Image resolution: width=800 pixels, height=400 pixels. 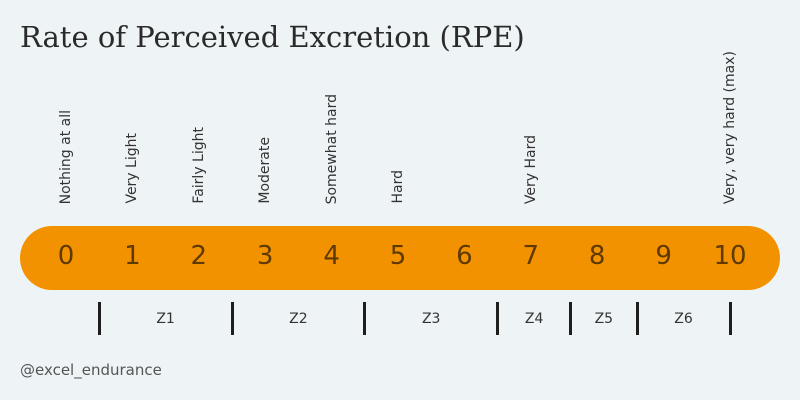 I want to click on social-handle: @excel_endurance, so click(x=91, y=370).